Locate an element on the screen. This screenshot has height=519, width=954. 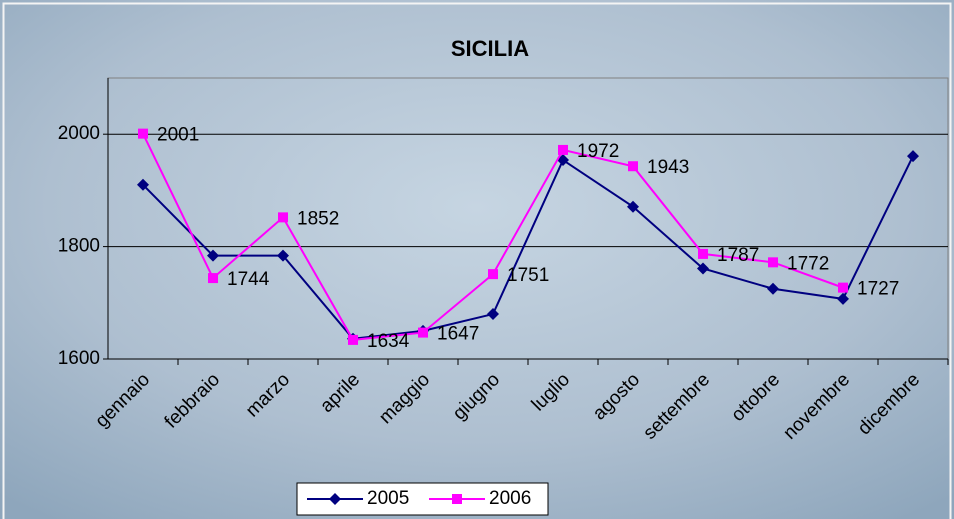
legend: 2005 2006 is located at coordinates (422, 499).